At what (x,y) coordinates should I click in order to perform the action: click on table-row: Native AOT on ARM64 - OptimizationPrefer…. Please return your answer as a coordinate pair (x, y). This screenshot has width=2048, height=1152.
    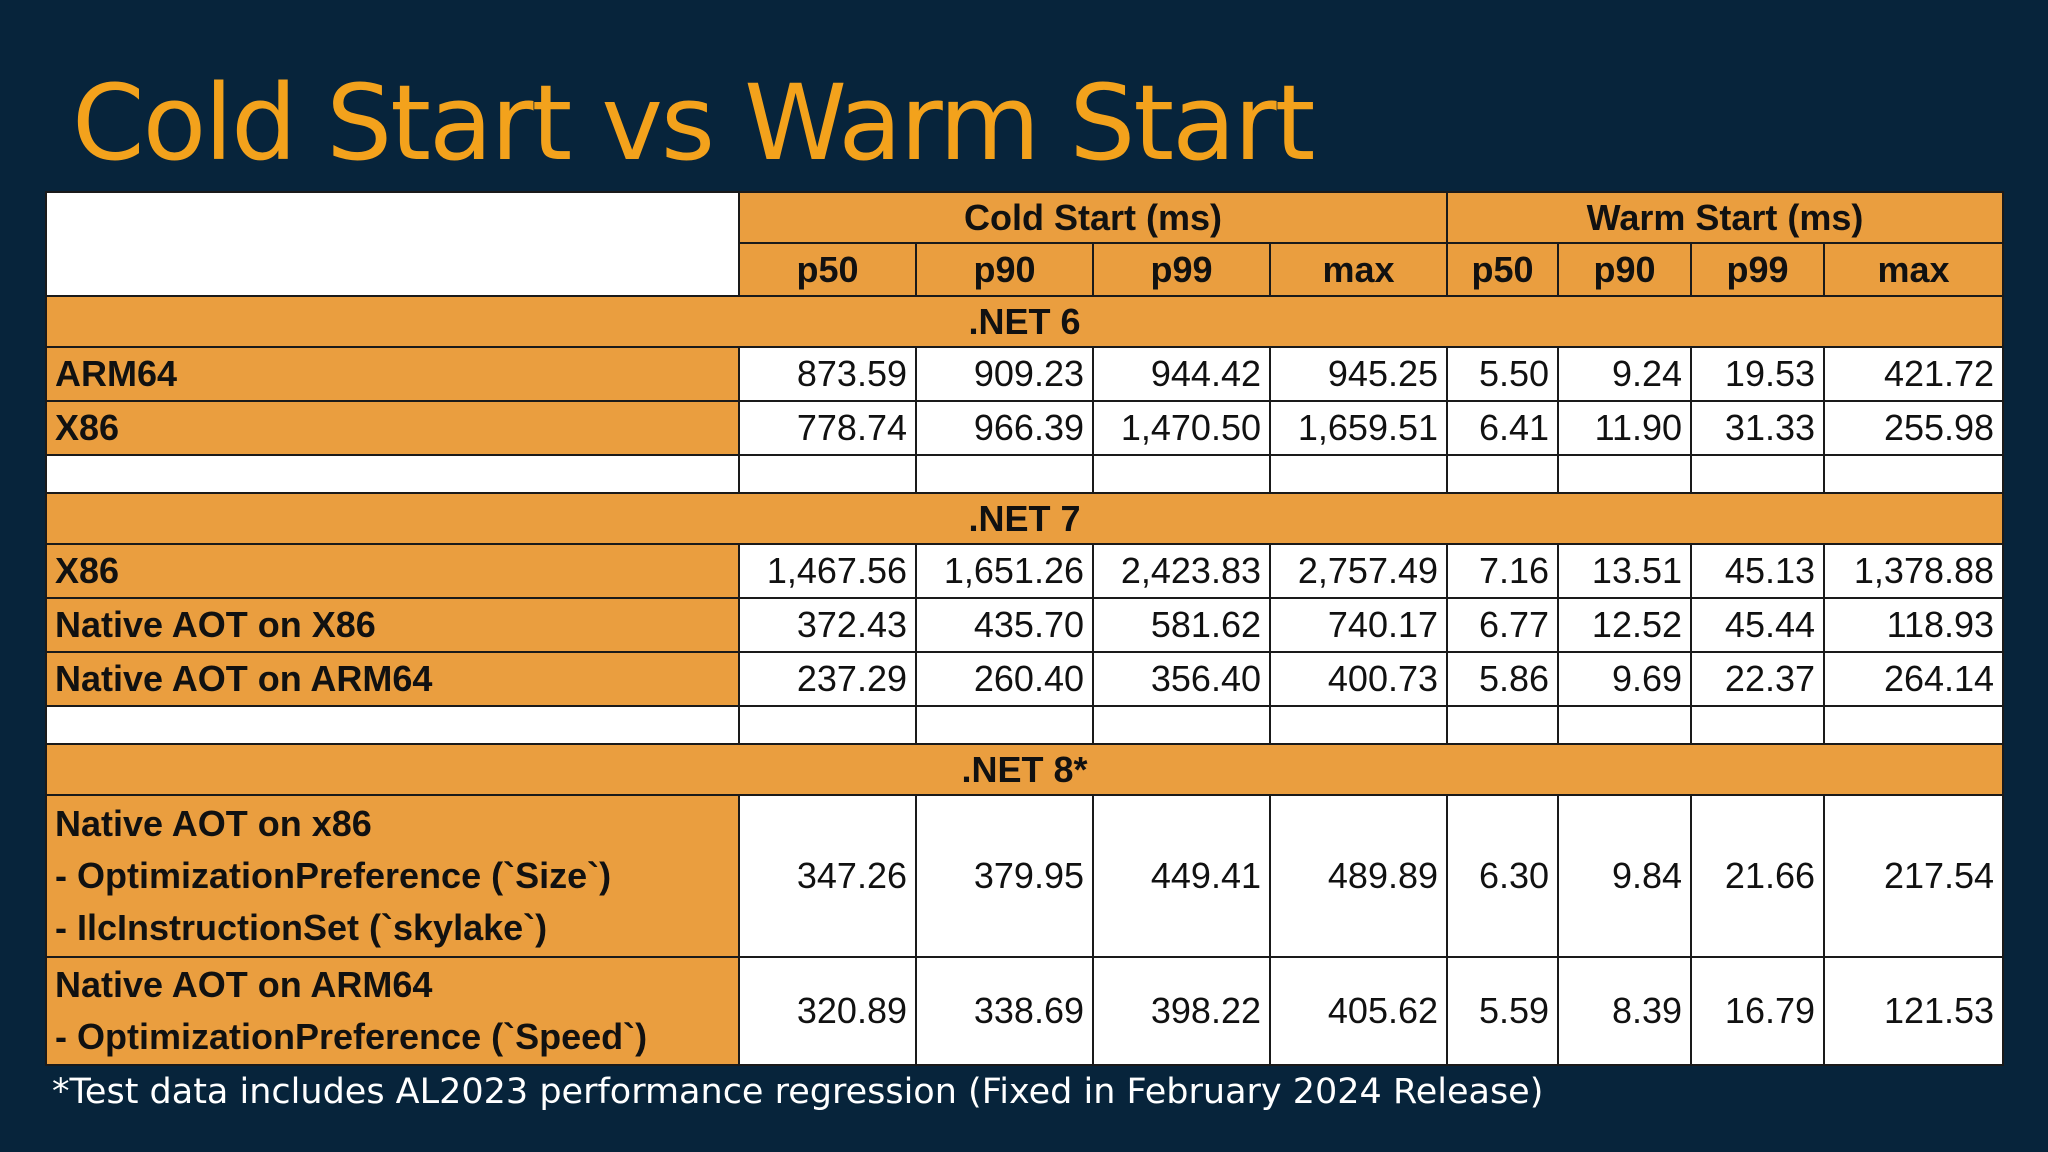
    Looking at the image, I should click on (1025, 1011).